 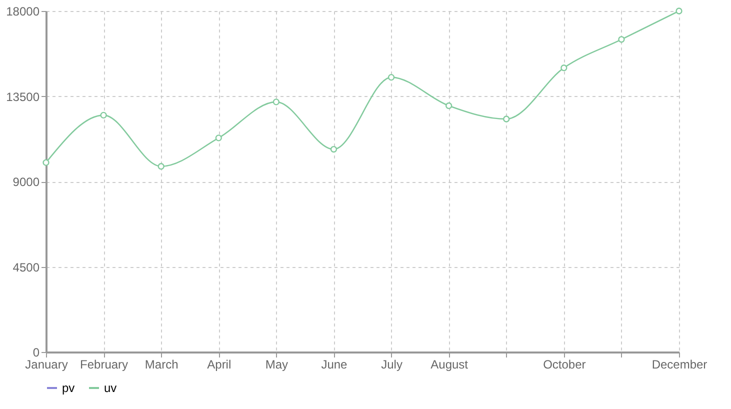 What do you see at coordinates (26, 267) in the screenshot?
I see `y-tick-label: 4500` at bounding box center [26, 267].